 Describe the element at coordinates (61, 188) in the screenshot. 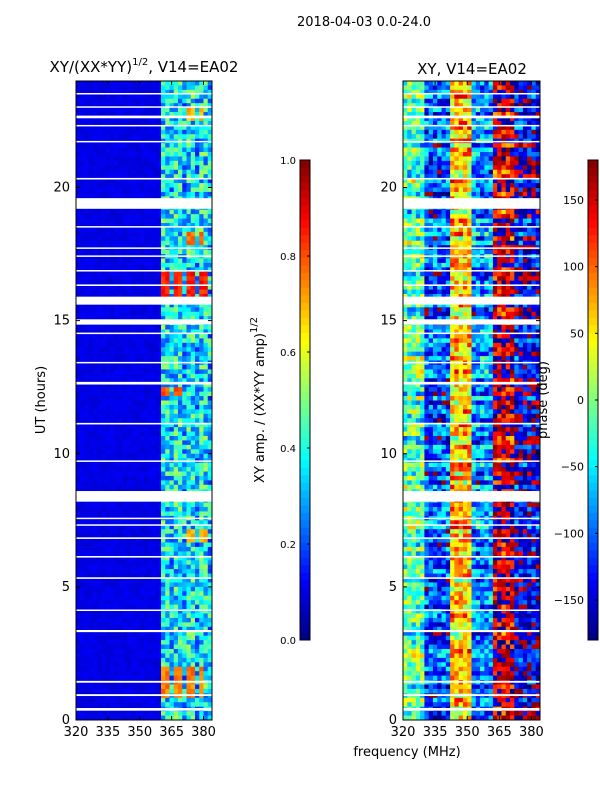

I see `left-y-tick-label: 20` at that location.